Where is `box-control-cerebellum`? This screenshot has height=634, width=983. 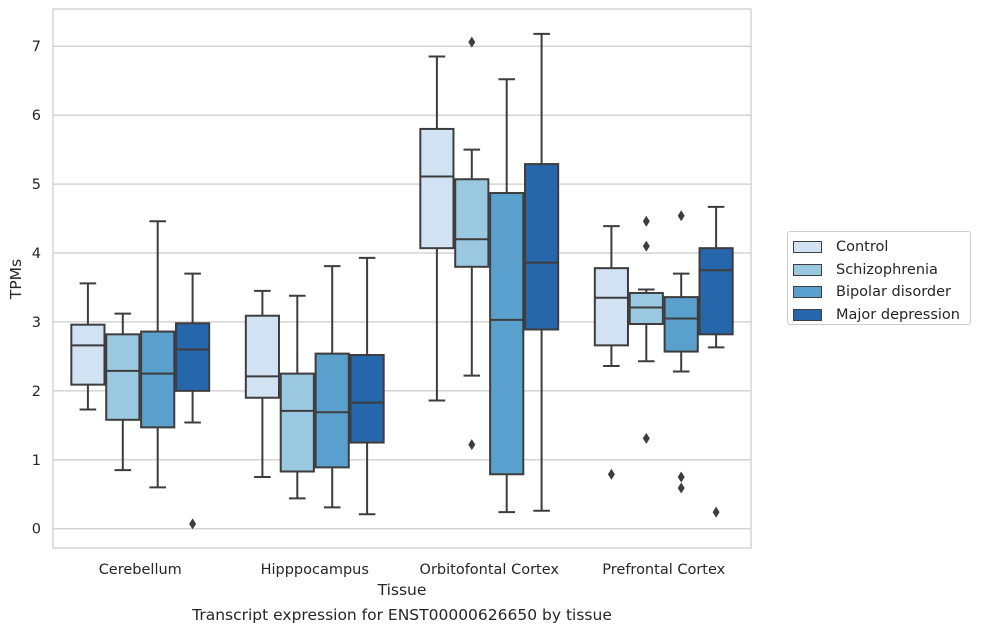 box-control-cerebellum is located at coordinates (88, 346).